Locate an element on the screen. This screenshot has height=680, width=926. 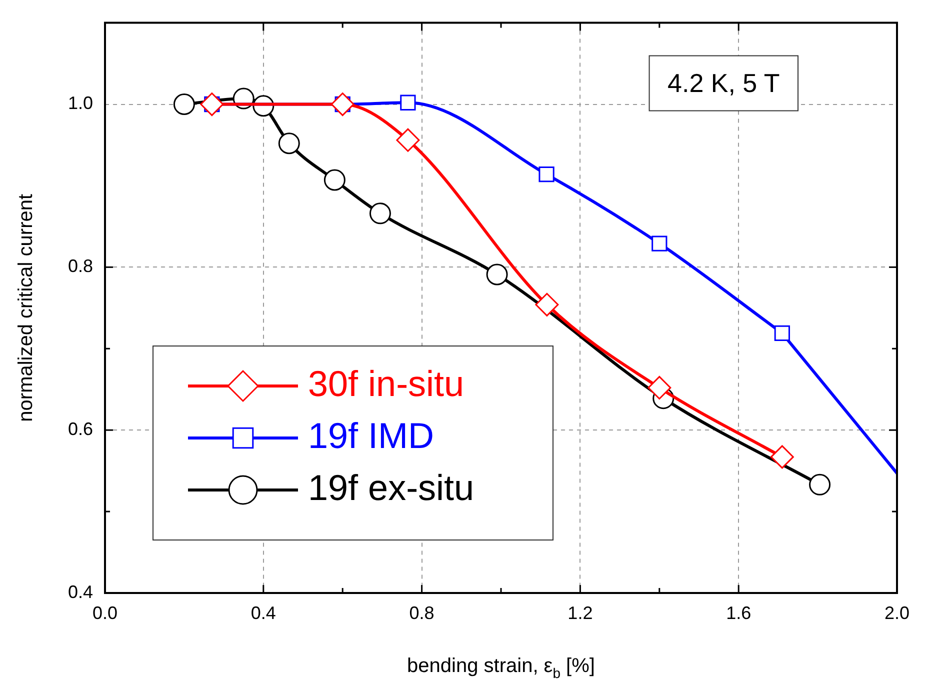
y-axis-title: normalized critical current is located at coordinates (26, 308).